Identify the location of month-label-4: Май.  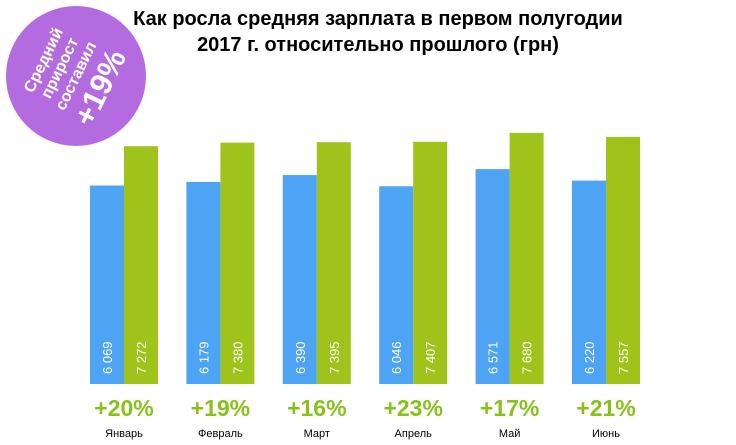
(510, 434).